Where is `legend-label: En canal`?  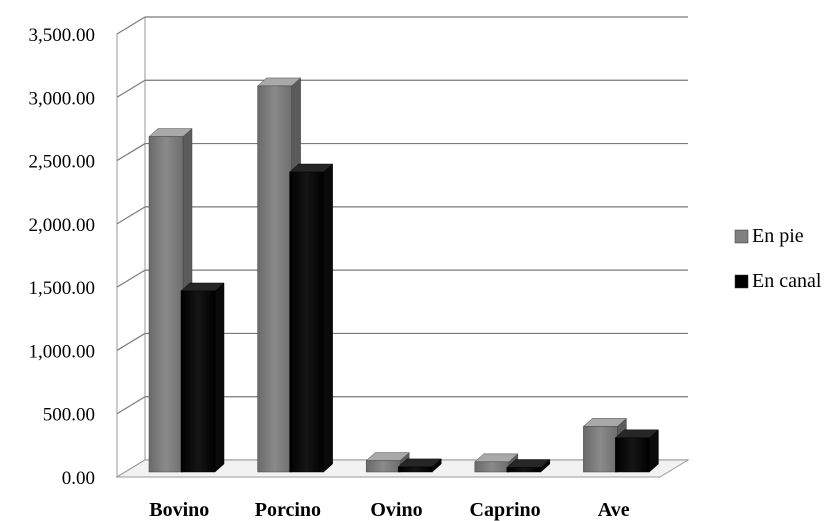 legend-label: En canal is located at coordinates (787, 281).